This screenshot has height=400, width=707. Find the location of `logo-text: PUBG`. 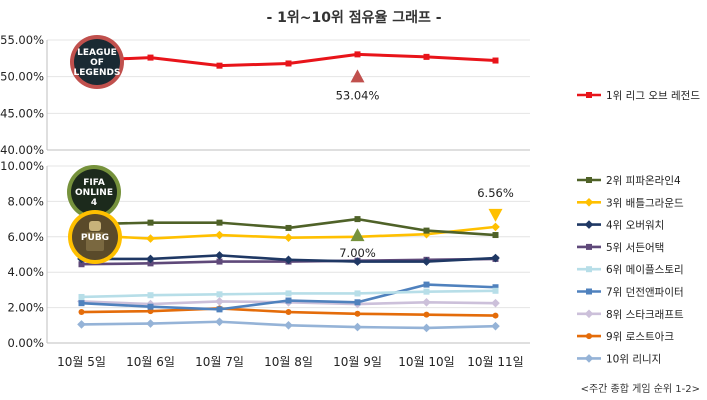

logo-text: PUBG is located at coordinates (95, 238).